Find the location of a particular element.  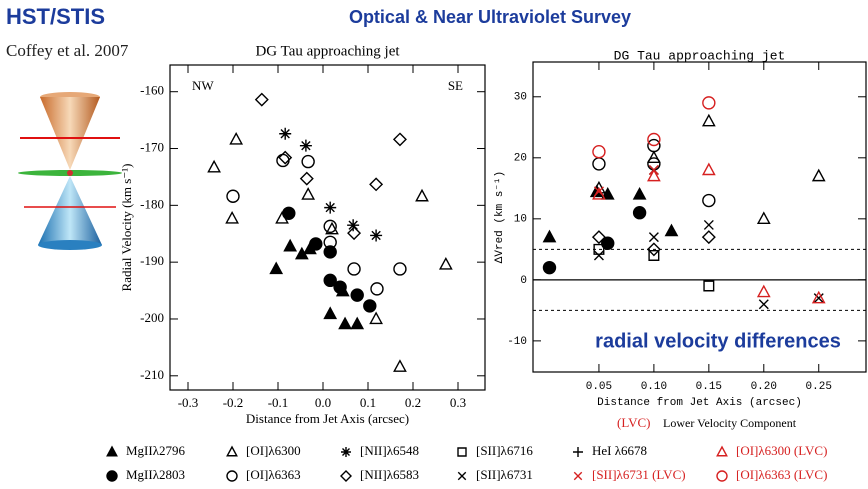

legend-label: [OI]λ6300 (LVC) is located at coordinates (781, 450).